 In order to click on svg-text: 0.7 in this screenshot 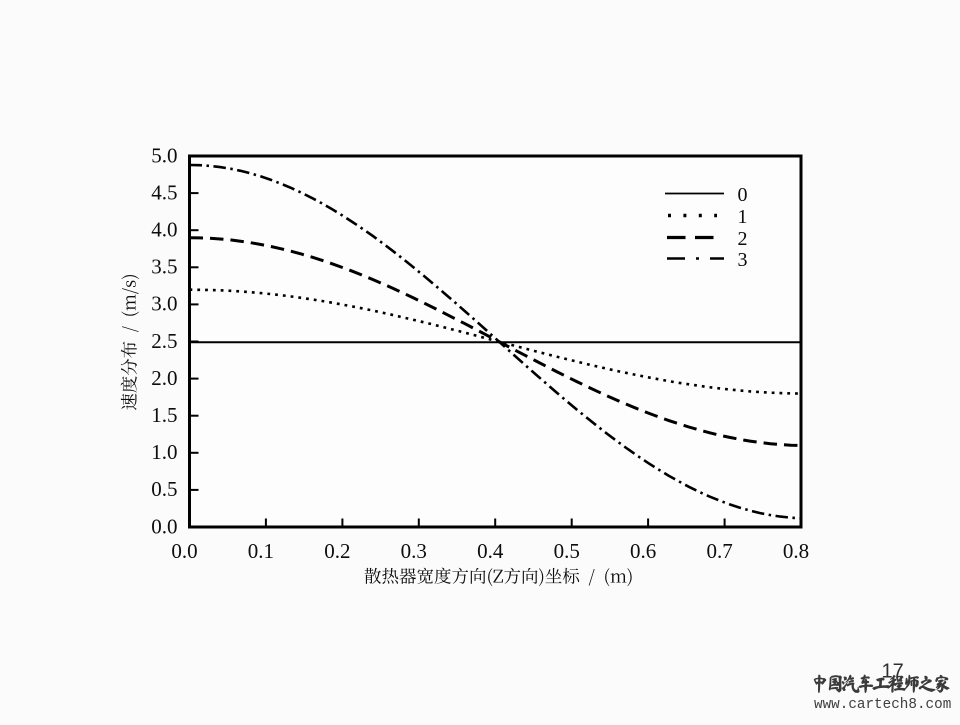, I will do `click(719, 551)`.